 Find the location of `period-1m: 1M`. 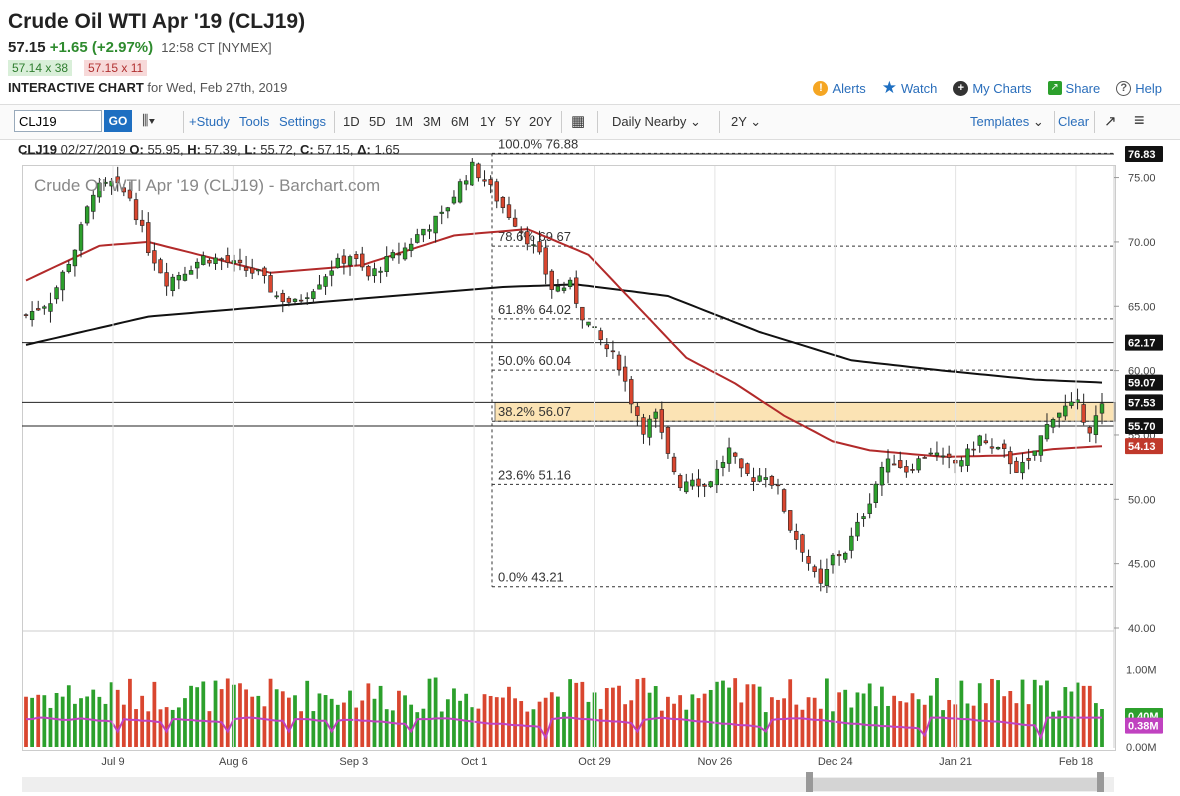

period-1m: 1M is located at coordinates (404, 121).